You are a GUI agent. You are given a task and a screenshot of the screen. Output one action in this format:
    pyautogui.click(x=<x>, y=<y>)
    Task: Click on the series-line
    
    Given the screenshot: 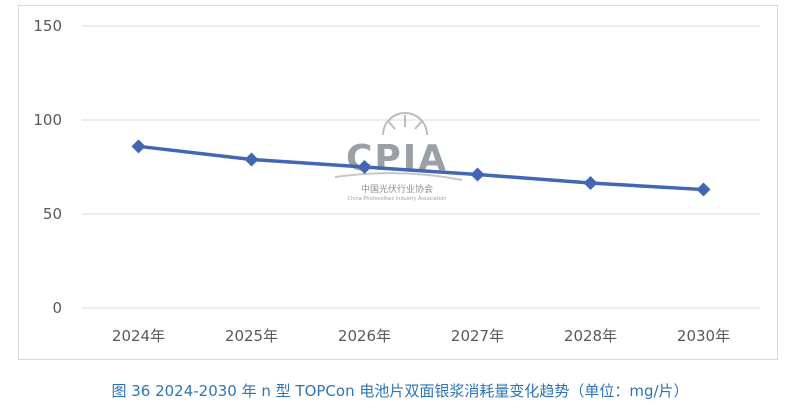 What is the action you would take?
    pyautogui.click(x=421, y=168)
    